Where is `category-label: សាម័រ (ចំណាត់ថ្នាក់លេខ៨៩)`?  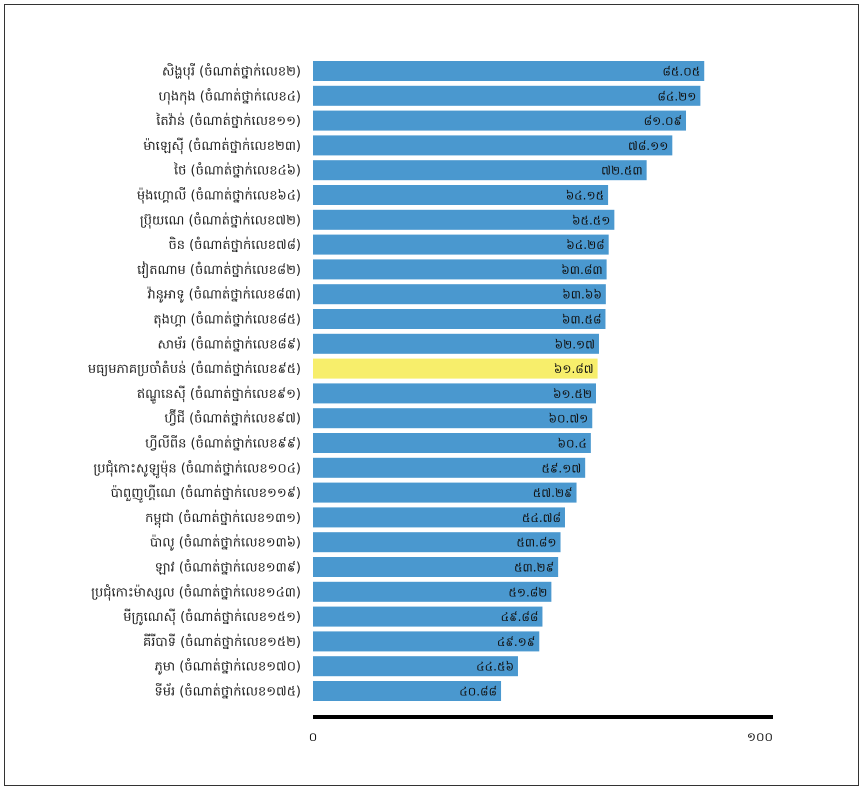 category-label: សាម័រ (ចំណាត់ថ្នាក់លេខ៨៩) is located at coordinates (229, 343).